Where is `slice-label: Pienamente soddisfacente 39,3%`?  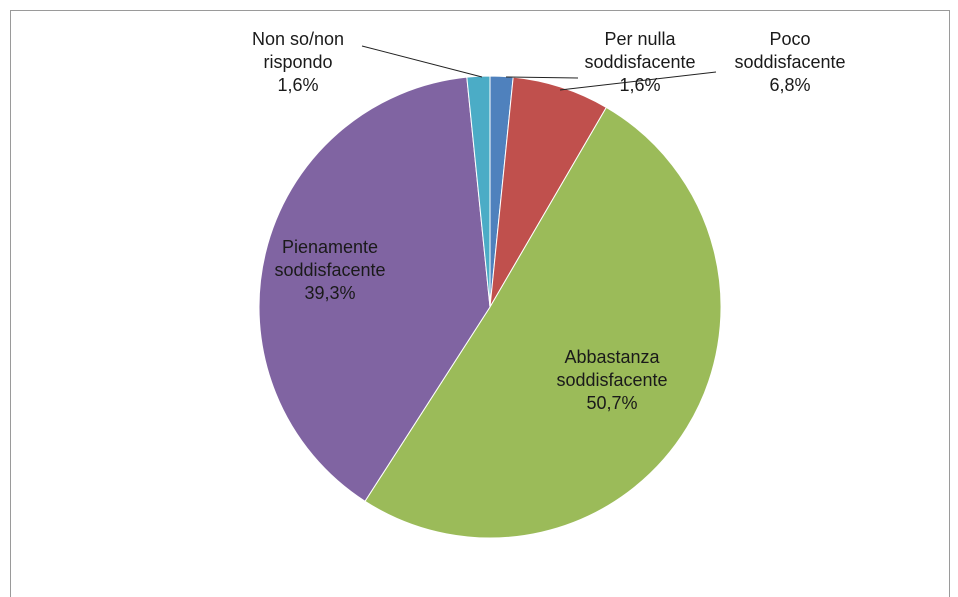
slice-label: Pienamente soddisfacente 39,3% is located at coordinates (330, 270).